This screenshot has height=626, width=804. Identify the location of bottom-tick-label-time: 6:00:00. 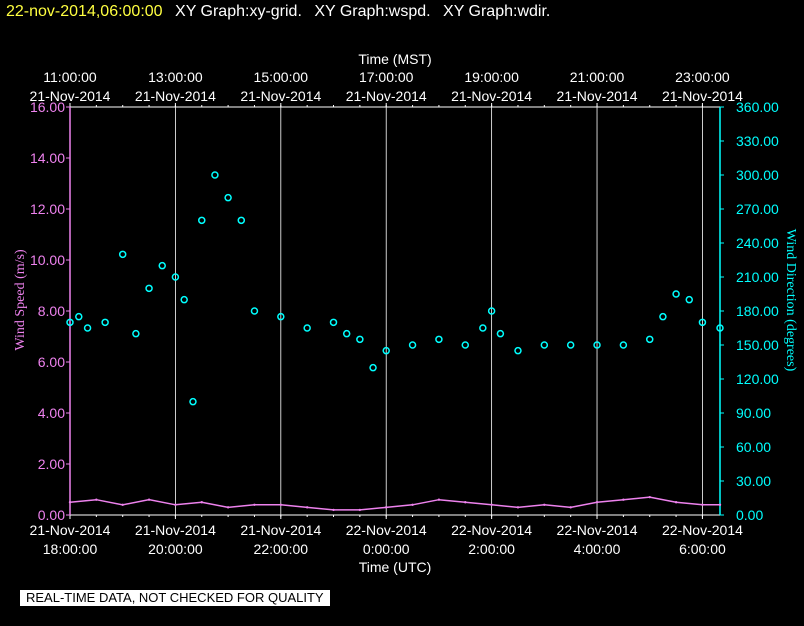
(702, 549).